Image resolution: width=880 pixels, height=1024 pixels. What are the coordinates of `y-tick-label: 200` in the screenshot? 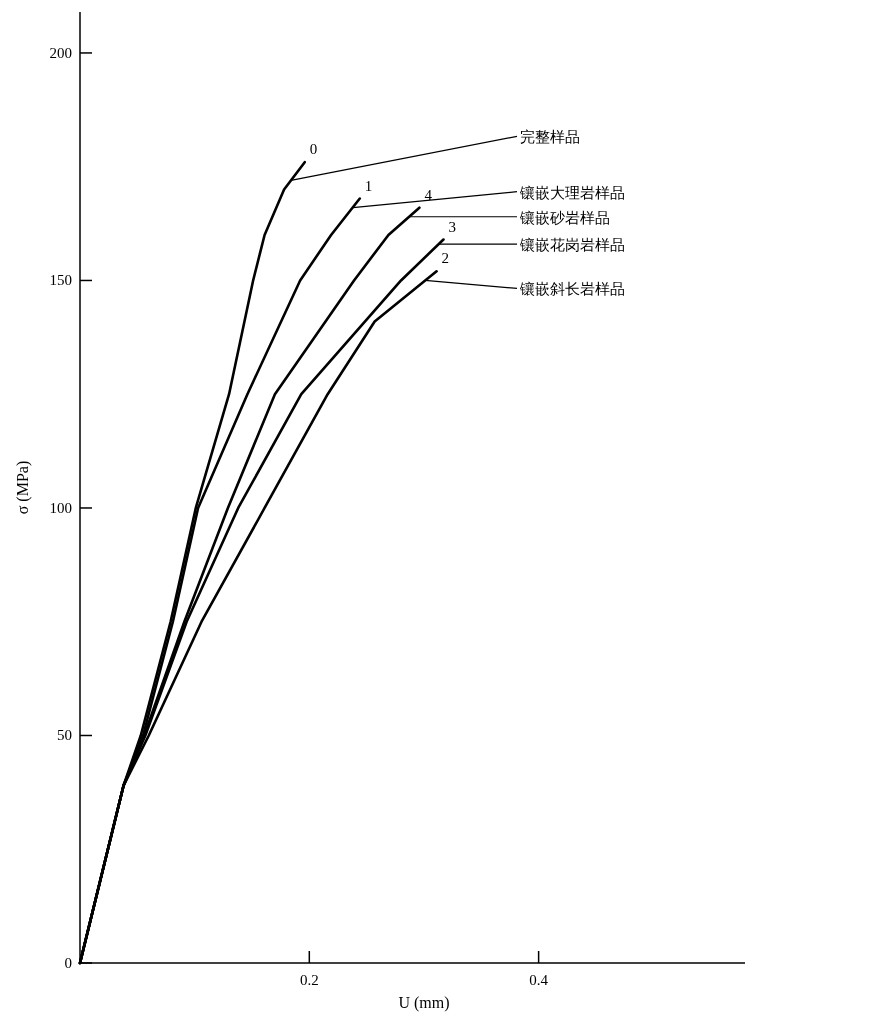 It's located at (60, 52).